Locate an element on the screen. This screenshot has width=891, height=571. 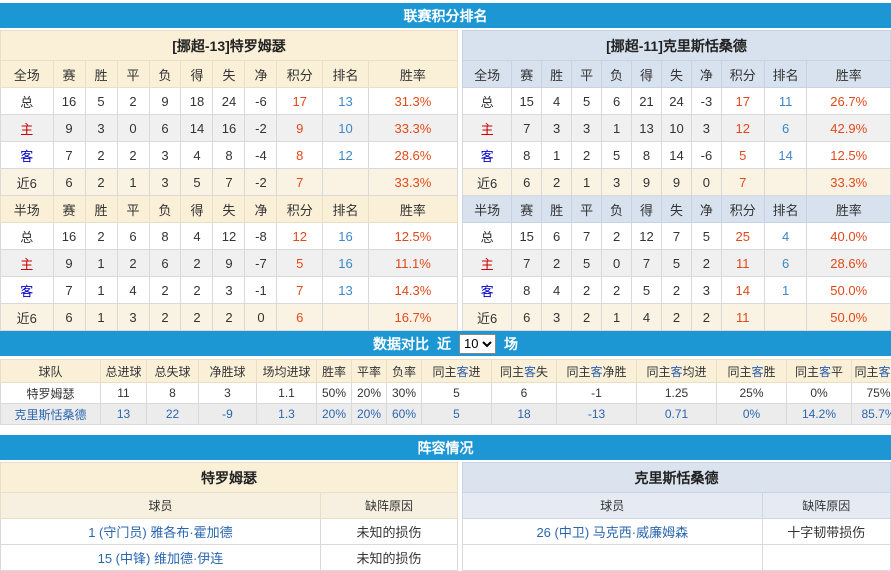
stat-cell: 24 is located at coordinates (676, 101).